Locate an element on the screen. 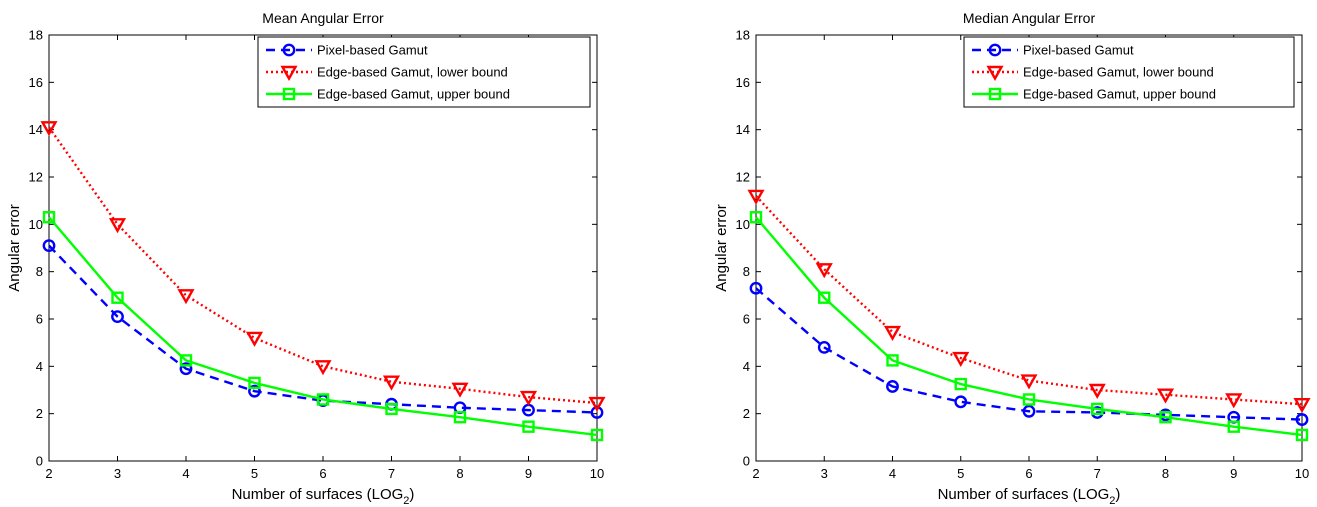 The height and width of the screenshot is (507, 1317). y-tick-label: 16 is located at coordinates (36, 82).